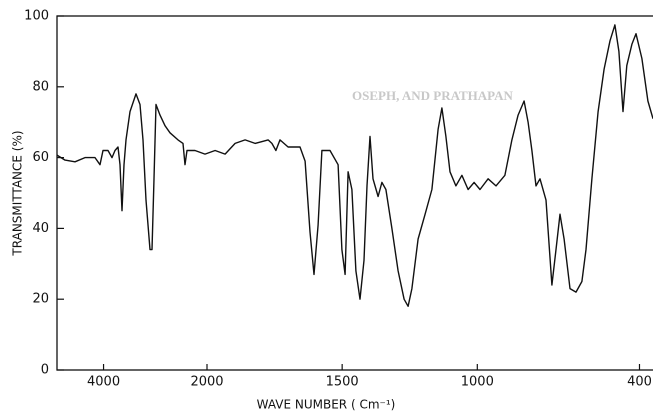 This screenshot has width=653, height=414. What do you see at coordinates (342, 382) in the screenshot?
I see `x-tick-label: 1500` at bounding box center [342, 382].